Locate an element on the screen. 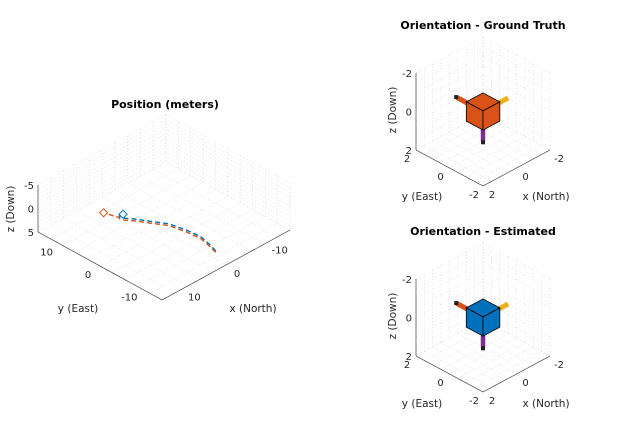 Image resolution: width=636 pixels, height=433 pixels. position-series is located at coordinates (157, 230).